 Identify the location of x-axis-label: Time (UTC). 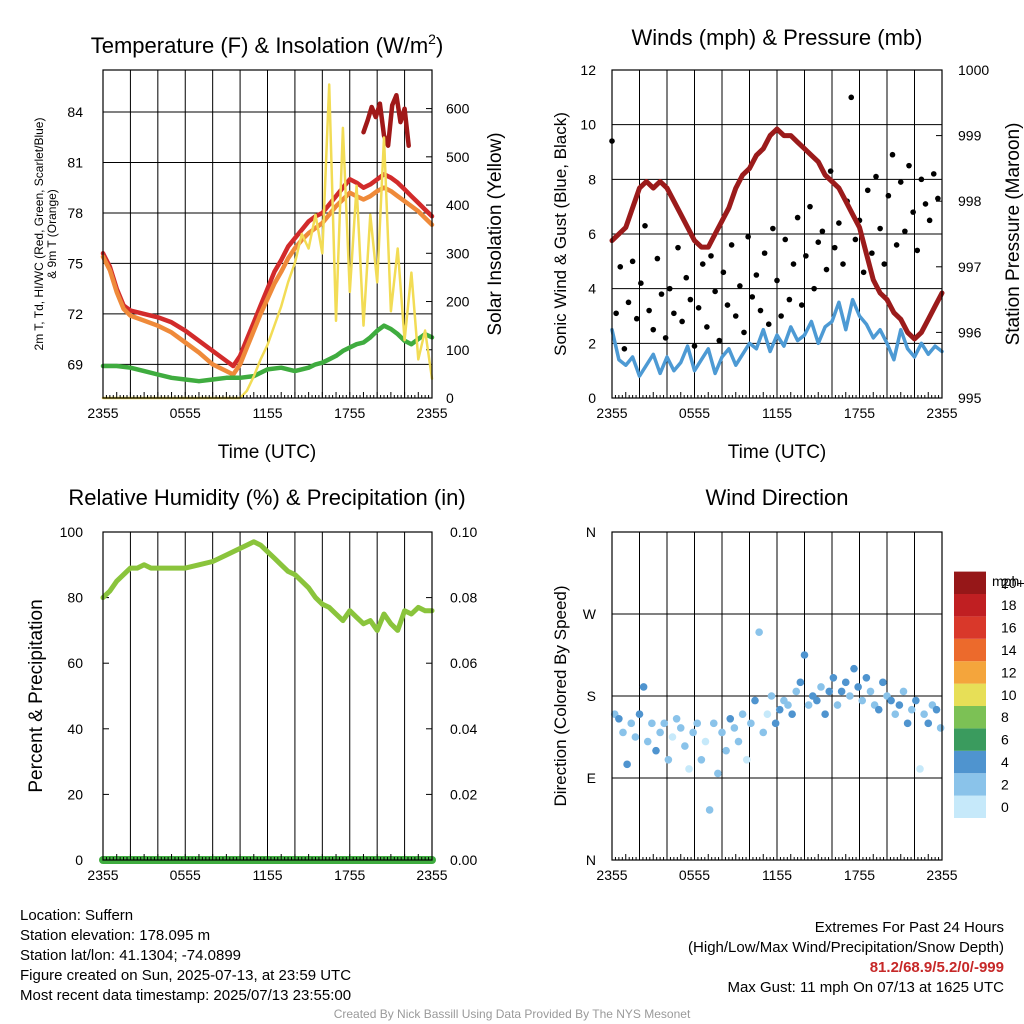
(267, 452).